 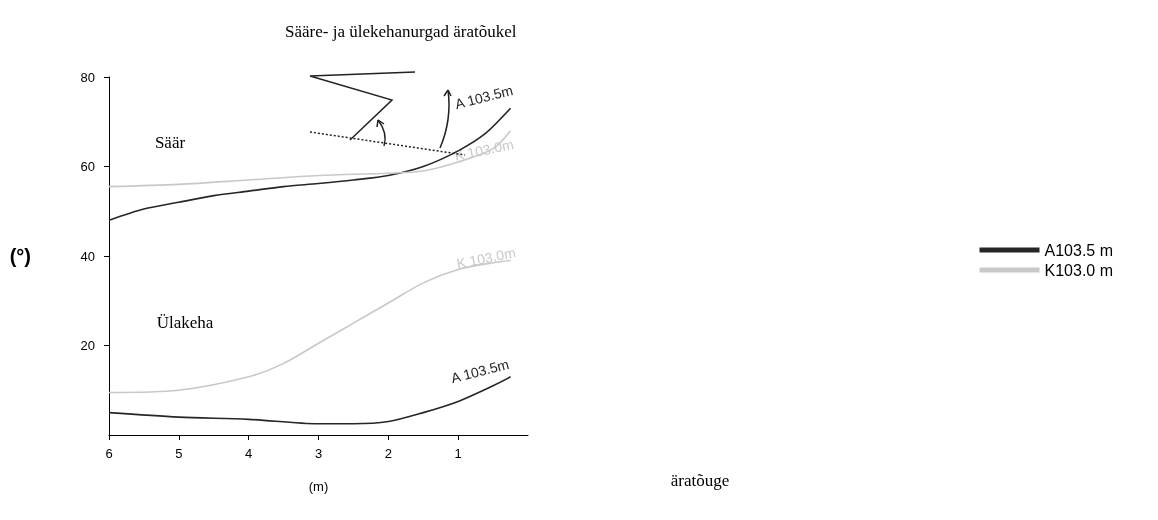 What do you see at coordinates (700, 480) in the screenshot?
I see `text: äratõuge` at bounding box center [700, 480].